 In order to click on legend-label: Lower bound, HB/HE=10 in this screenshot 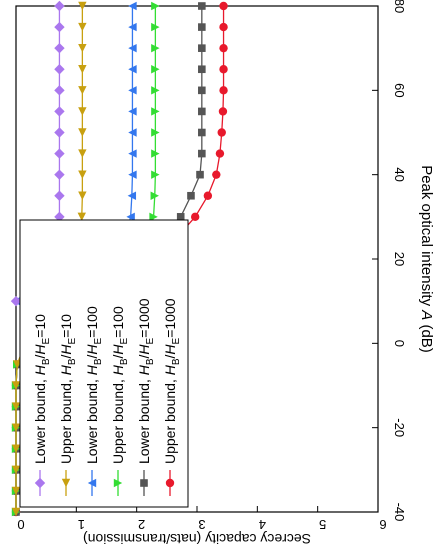, I will do `click(42, 389)`.